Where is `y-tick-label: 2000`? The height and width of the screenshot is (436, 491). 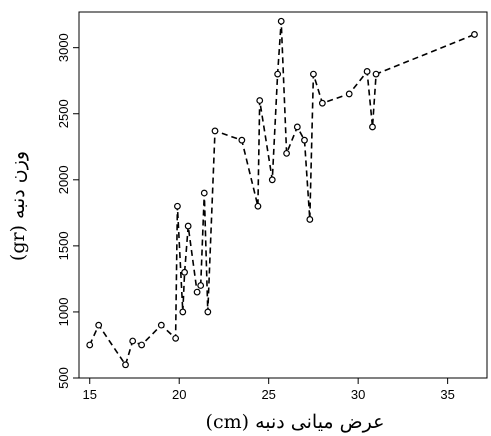 y-tick-label: 2000 is located at coordinates (63, 179).